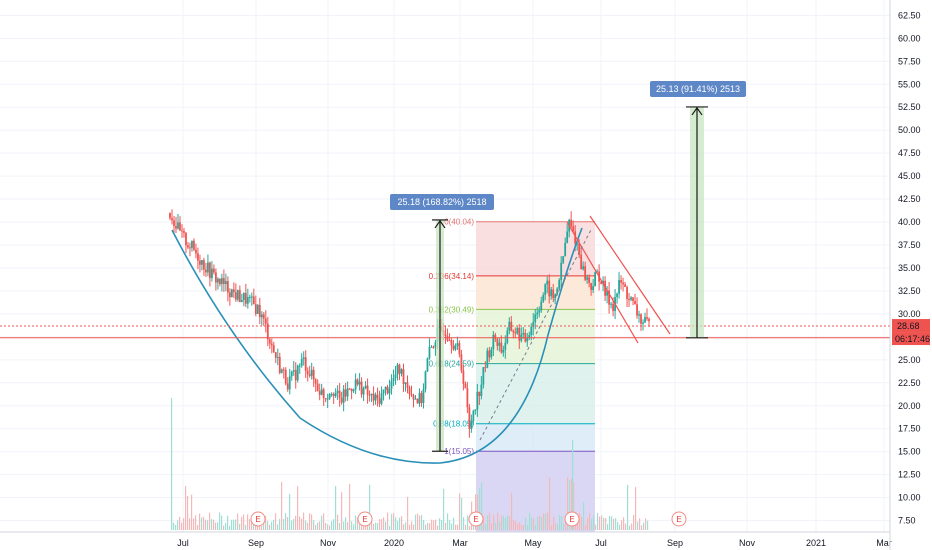 The image size is (932, 550). I want to click on measure-2-badge, so click(698, 88).